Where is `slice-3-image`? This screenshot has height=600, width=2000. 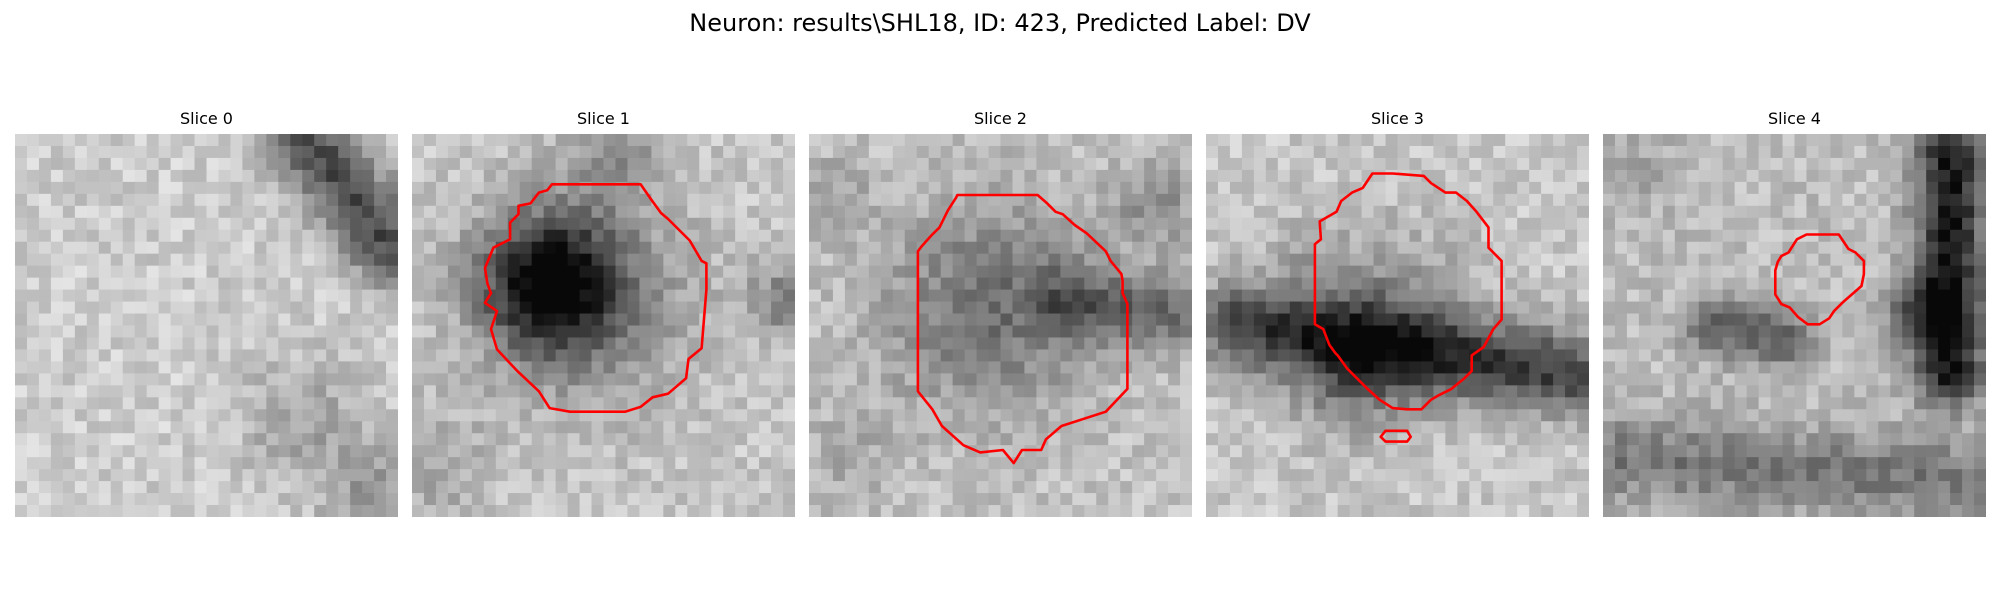
slice-3-image is located at coordinates (1397, 325).